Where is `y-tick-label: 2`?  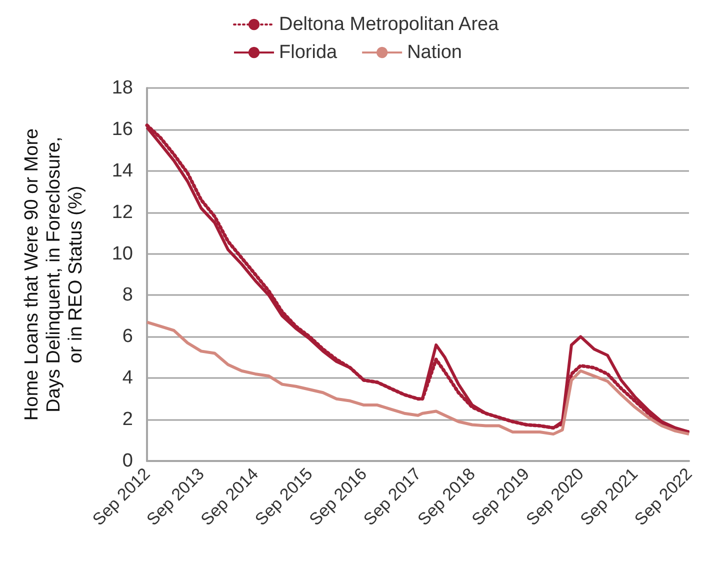
y-tick-label: 2 is located at coordinates (127, 419).